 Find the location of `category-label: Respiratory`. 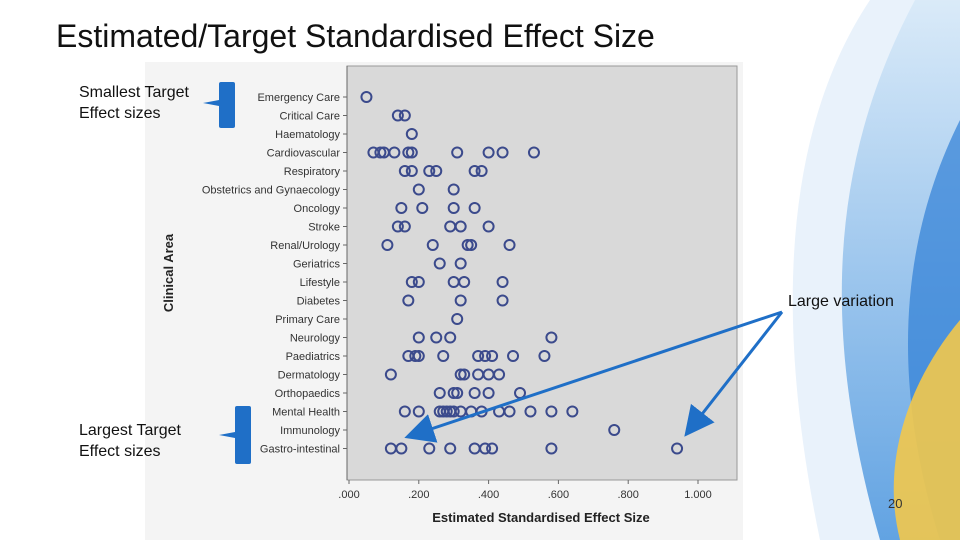

category-label: Respiratory is located at coordinates (312, 172).